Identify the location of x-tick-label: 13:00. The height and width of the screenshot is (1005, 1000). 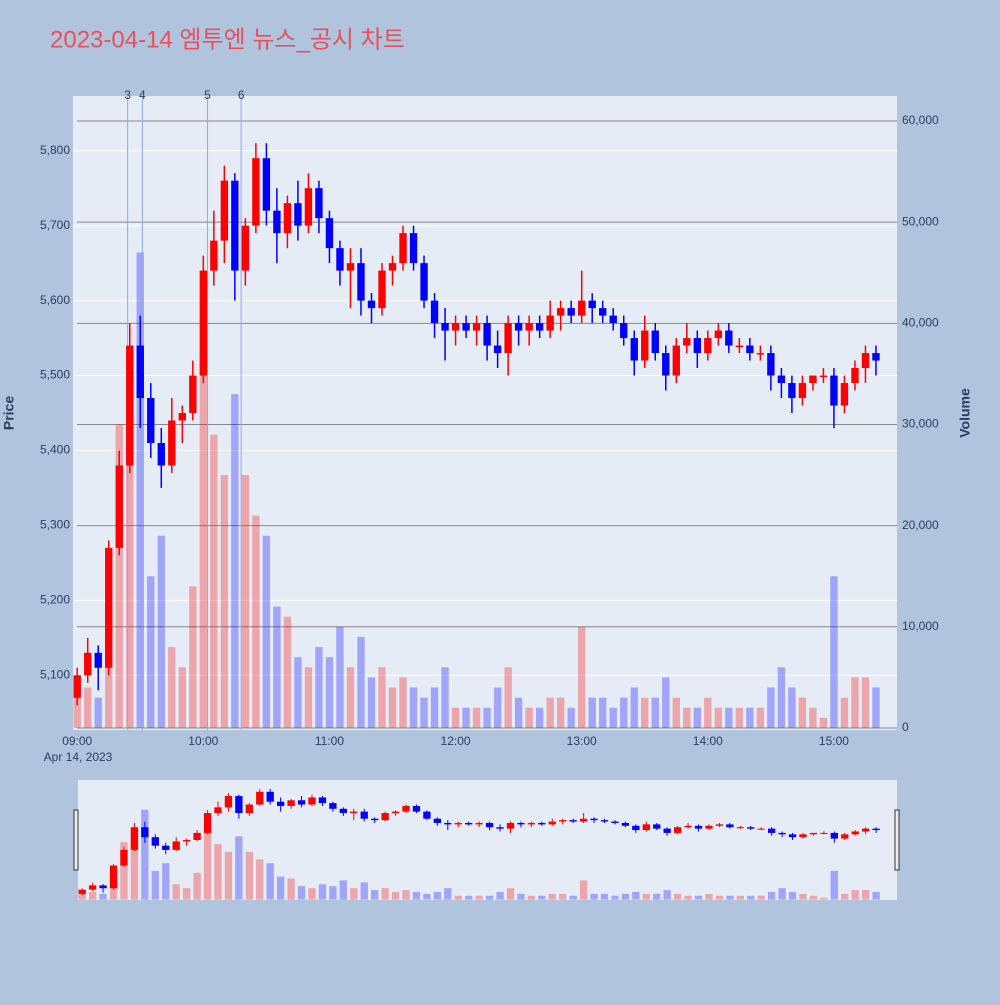
(582, 741).